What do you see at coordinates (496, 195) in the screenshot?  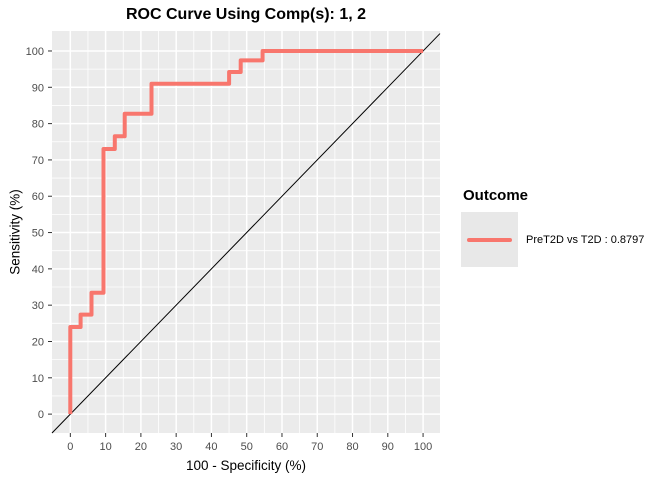 I see `legend-title: Outcome` at bounding box center [496, 195].